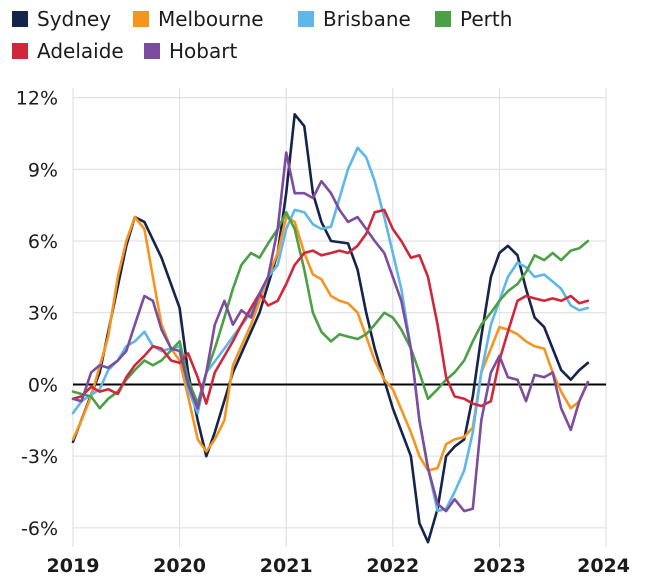 This screenshot has width=650, height=577. Describe the element at coordinates (43, 385) in the screenshot. I see `y-tick-label: 0%` at that location.